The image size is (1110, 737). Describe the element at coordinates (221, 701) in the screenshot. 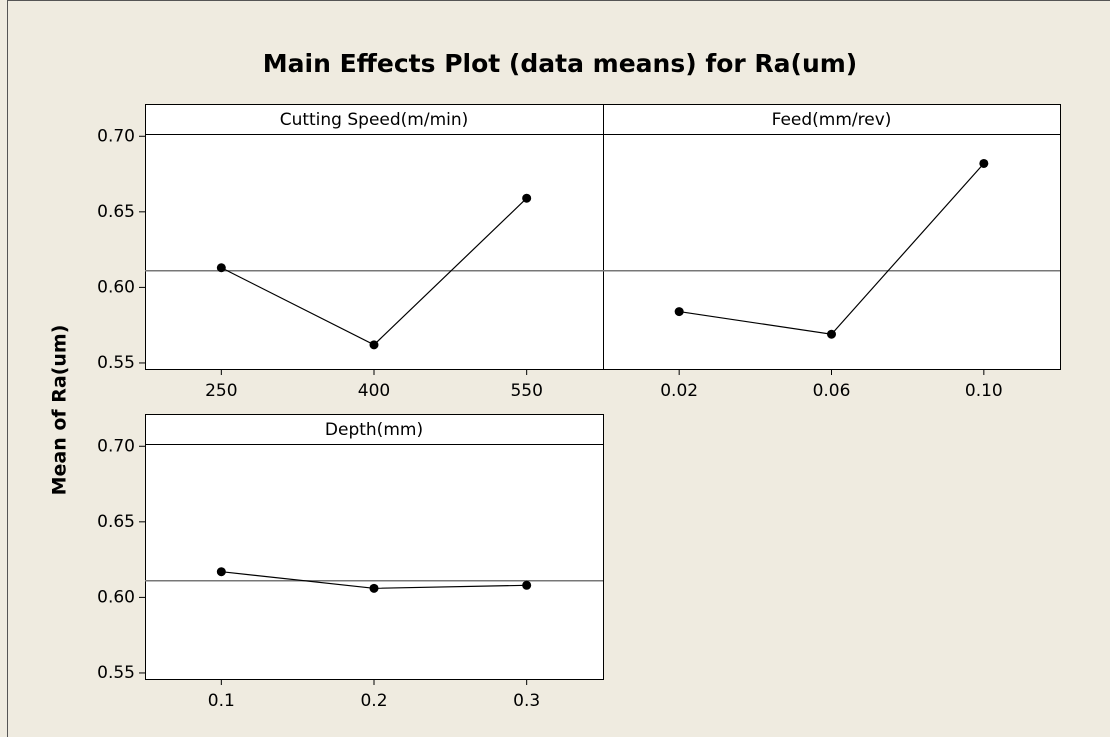

I see `x-tick-label: 0.1` at that location.